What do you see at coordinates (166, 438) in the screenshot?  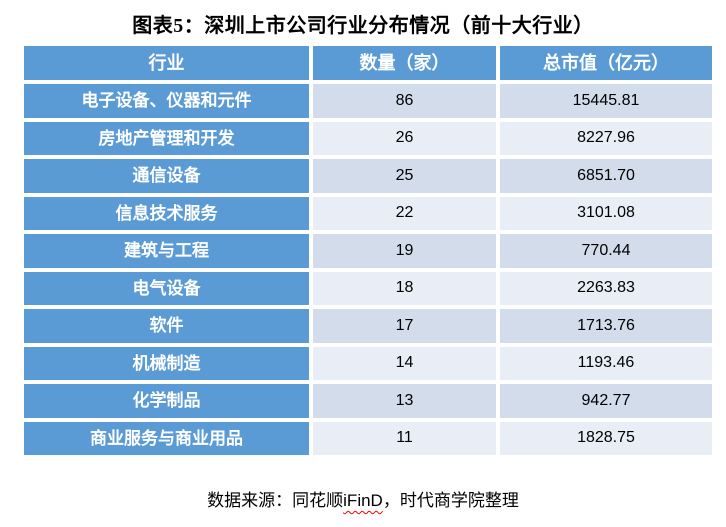 I see `industry-cell: 商业服务与商业用品` at bounding box center [166, 438].